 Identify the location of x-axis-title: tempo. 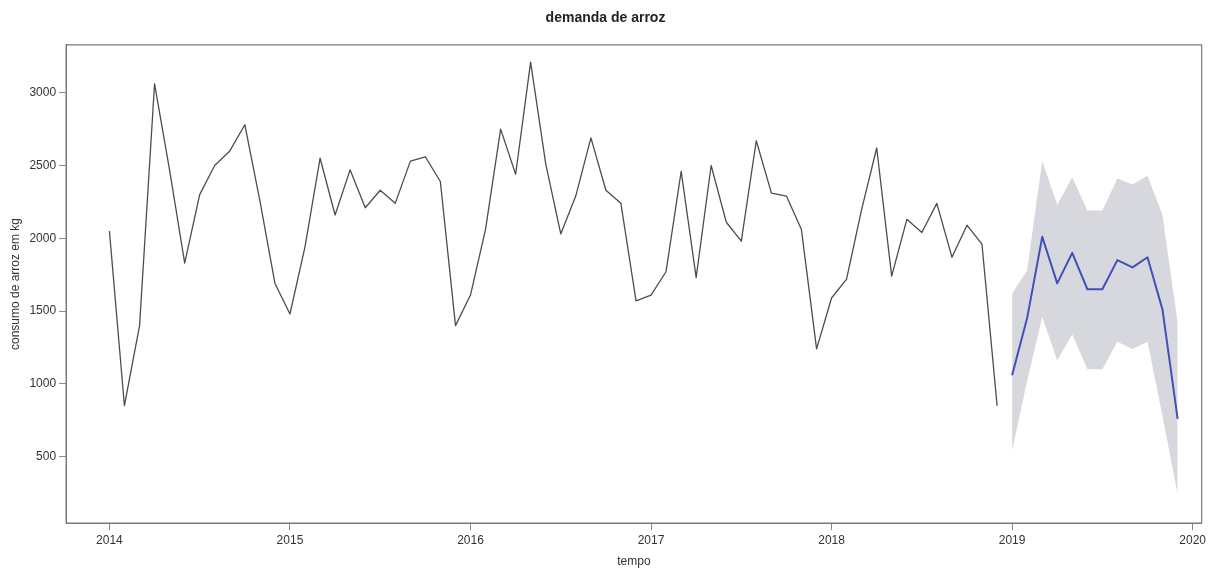
(634, 561).